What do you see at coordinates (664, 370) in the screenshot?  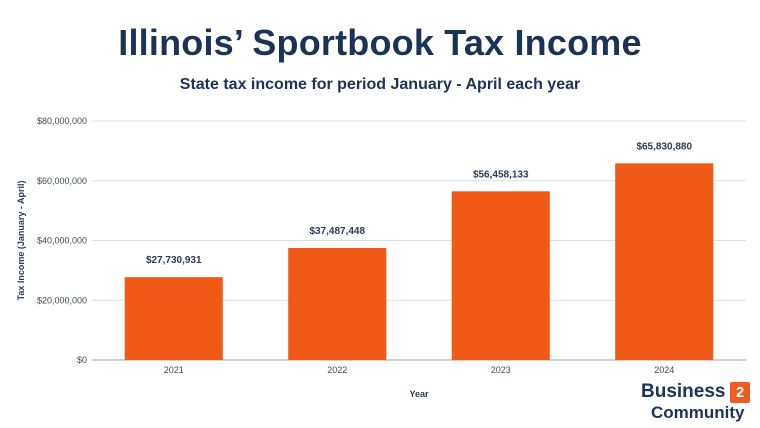 I see `x-tick-label: 2024` at bounding box center [664, 370].